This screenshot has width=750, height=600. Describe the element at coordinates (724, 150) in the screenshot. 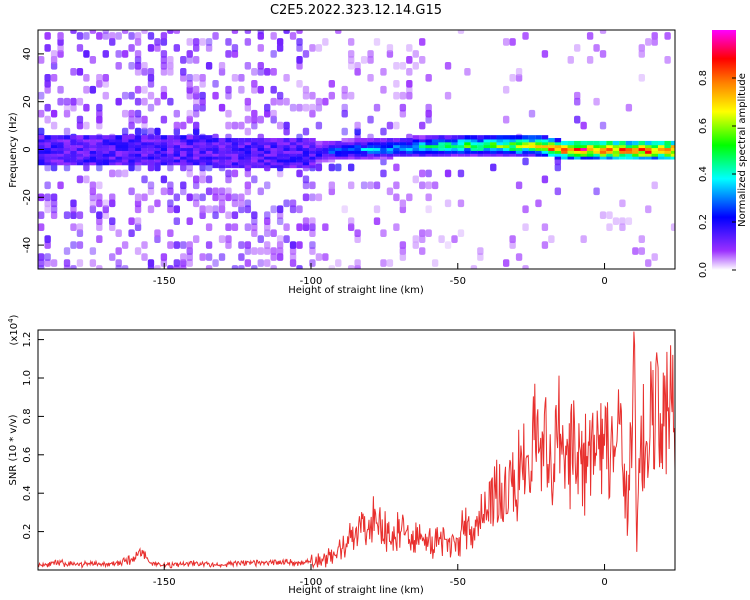

I see `colorbar-gradient` at that location.